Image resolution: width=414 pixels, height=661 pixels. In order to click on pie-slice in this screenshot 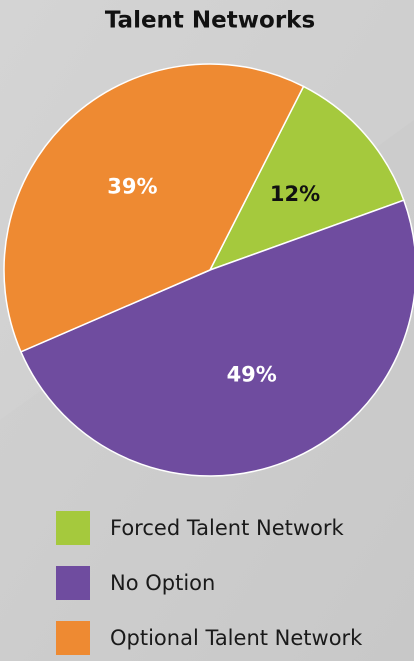, I will do `click(306, 178)`.